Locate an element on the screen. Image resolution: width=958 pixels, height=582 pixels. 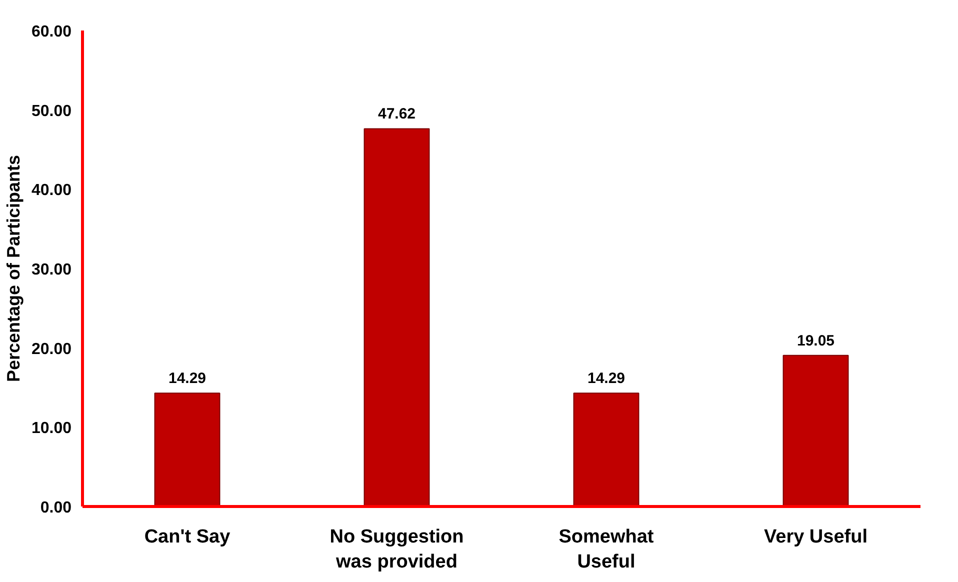
y-tick-label: 60.00 is located at coordinates (51, 32).